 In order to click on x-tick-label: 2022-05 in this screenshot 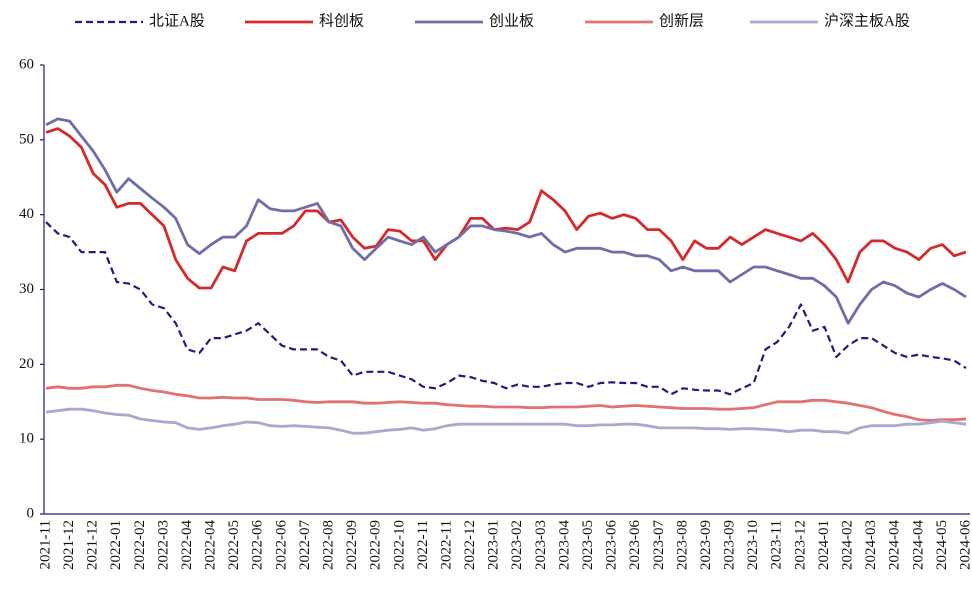, I will do `click(234, 545)`.